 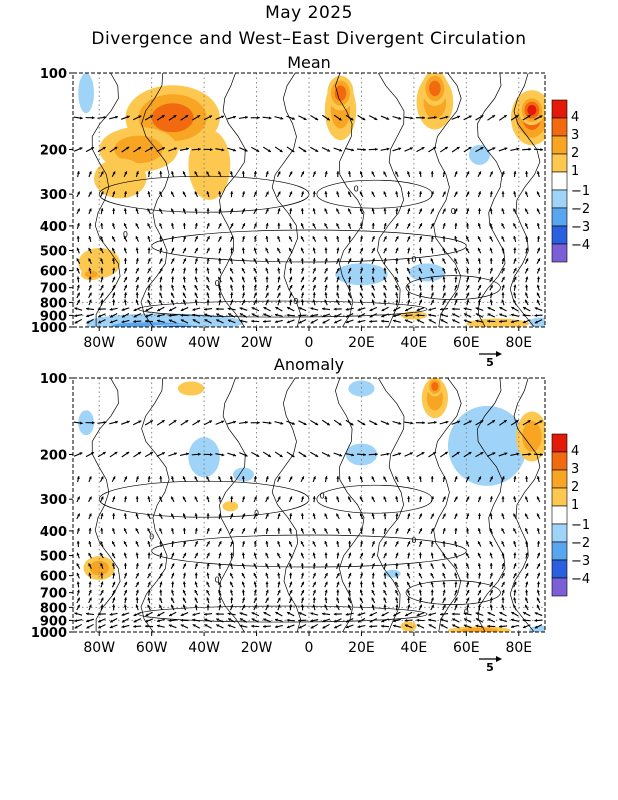 What do you see at coordinates (53, 532) in the screenshot?
I see `y-tick-label: 400` at bounding box center [53, 532].